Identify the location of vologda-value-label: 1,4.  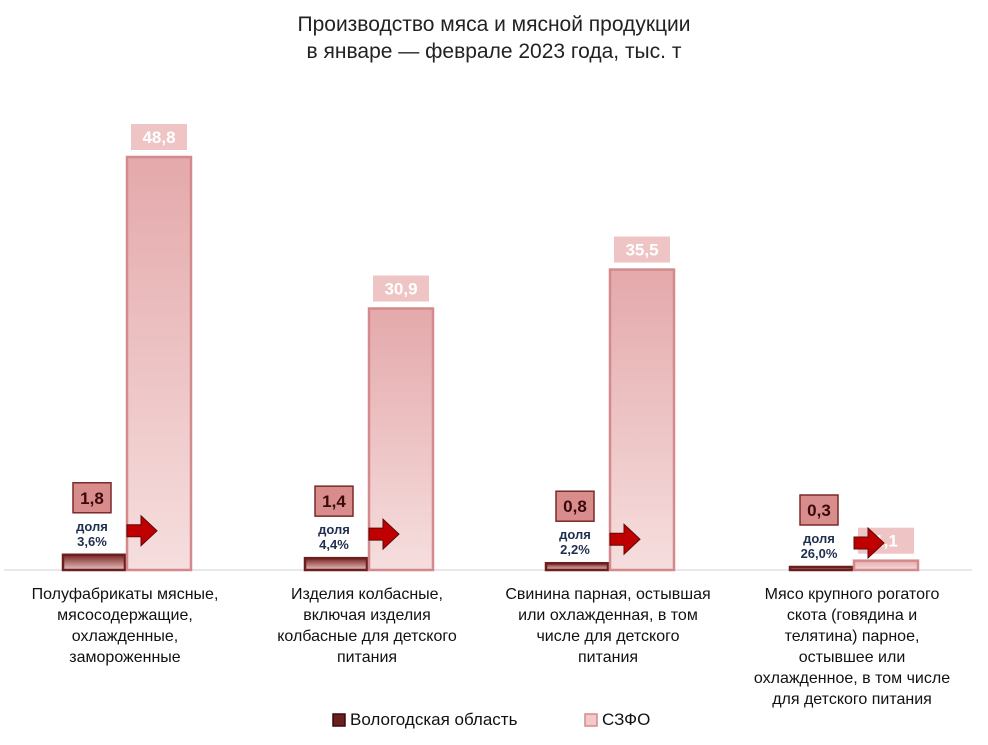
(334, 501).